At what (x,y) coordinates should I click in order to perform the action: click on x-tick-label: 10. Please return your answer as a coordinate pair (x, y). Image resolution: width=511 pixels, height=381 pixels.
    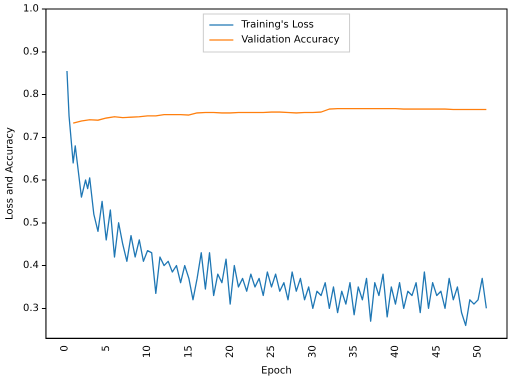
    Looking at the image, I should click on (148, 351).